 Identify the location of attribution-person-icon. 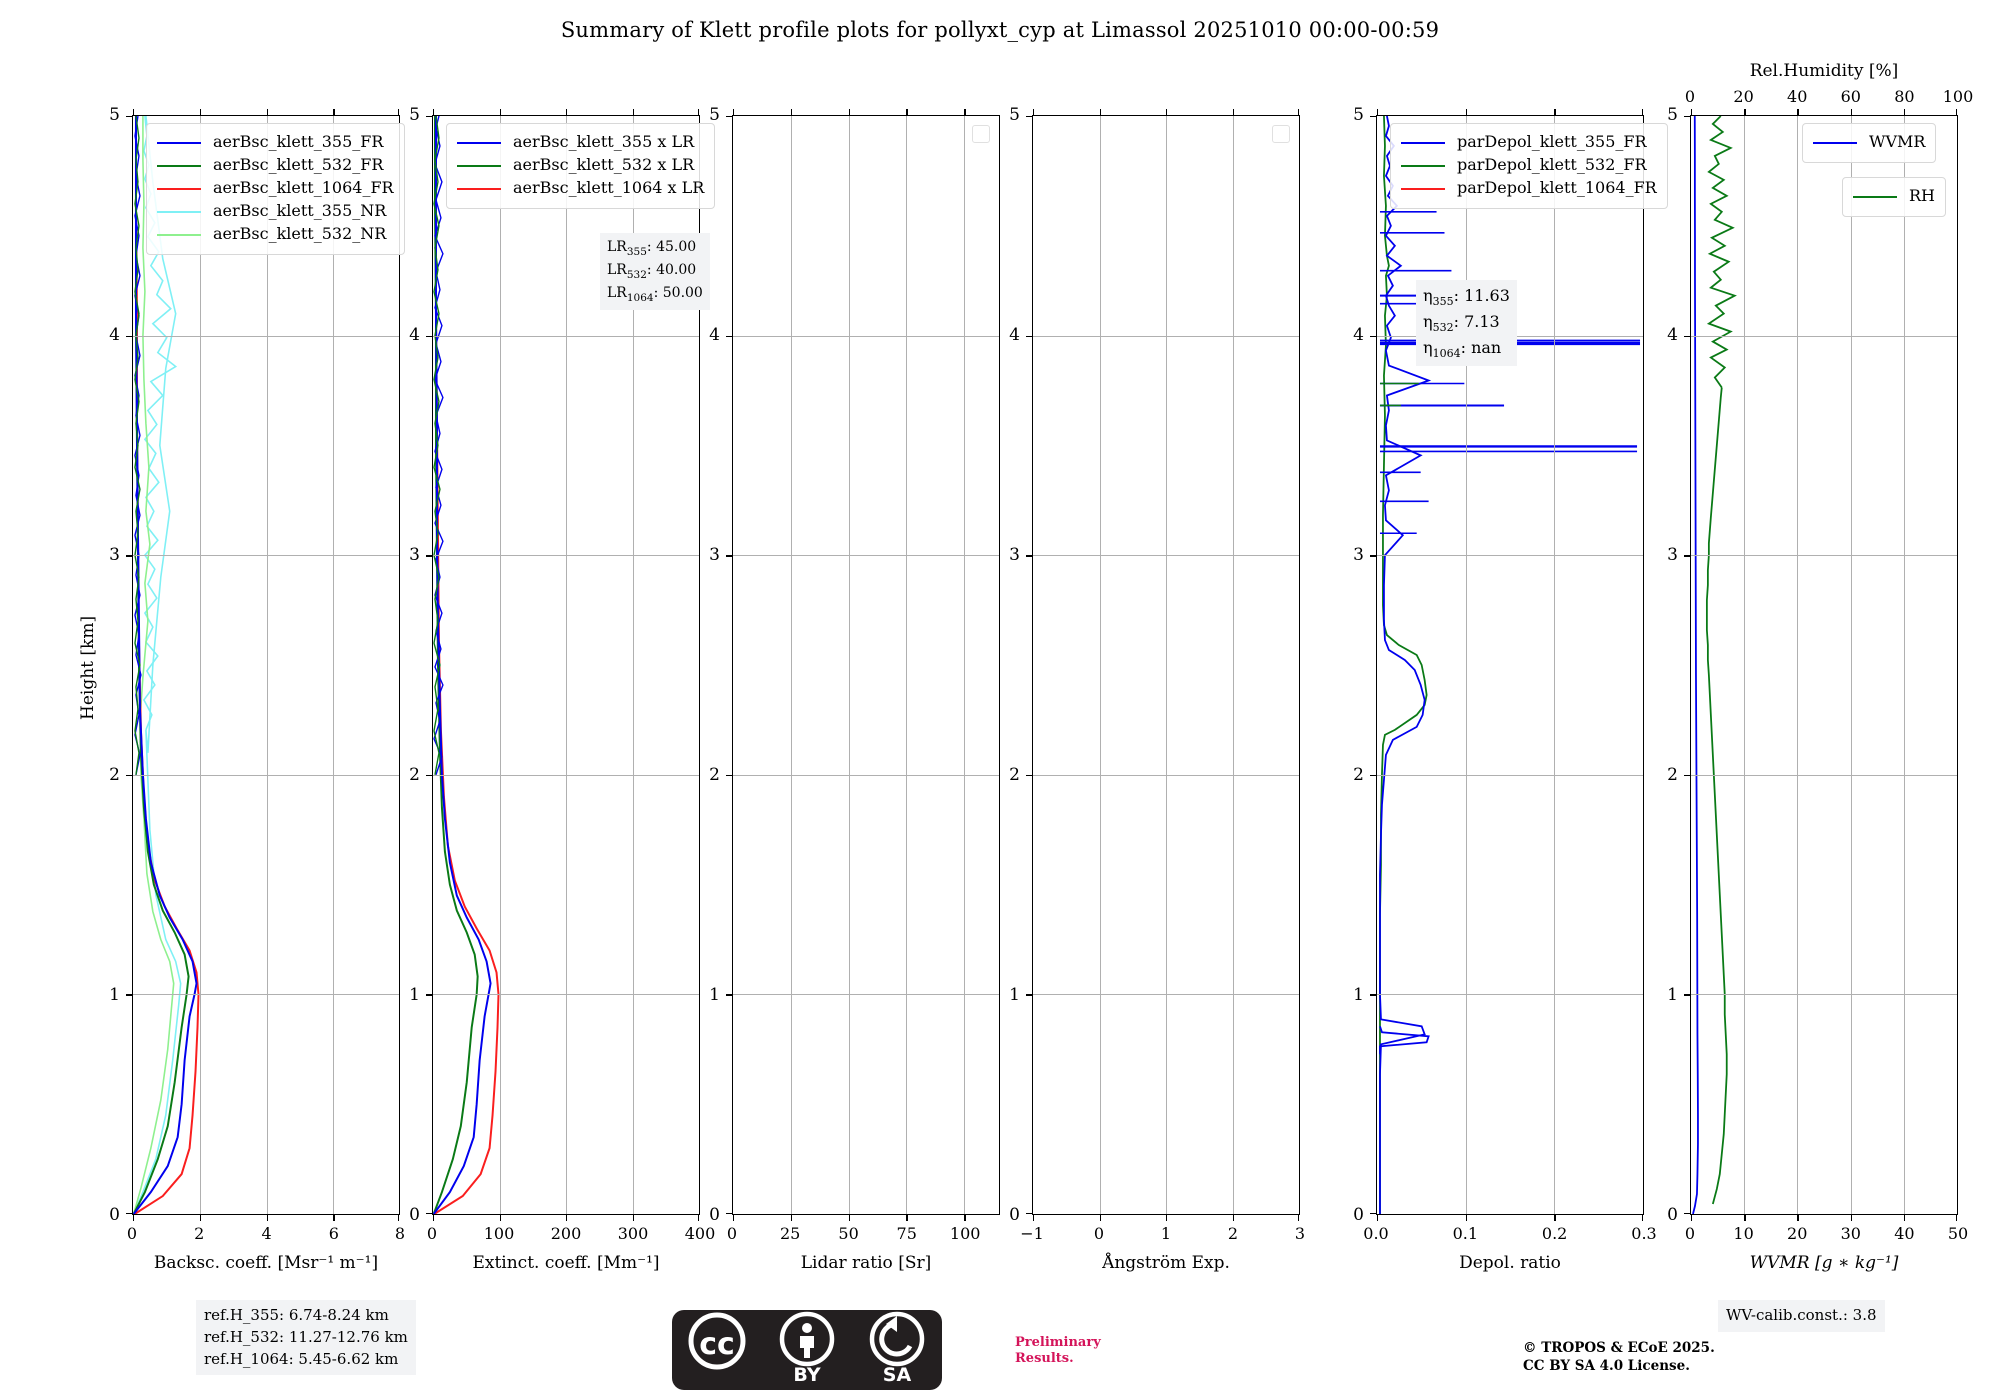
(807, 1339).